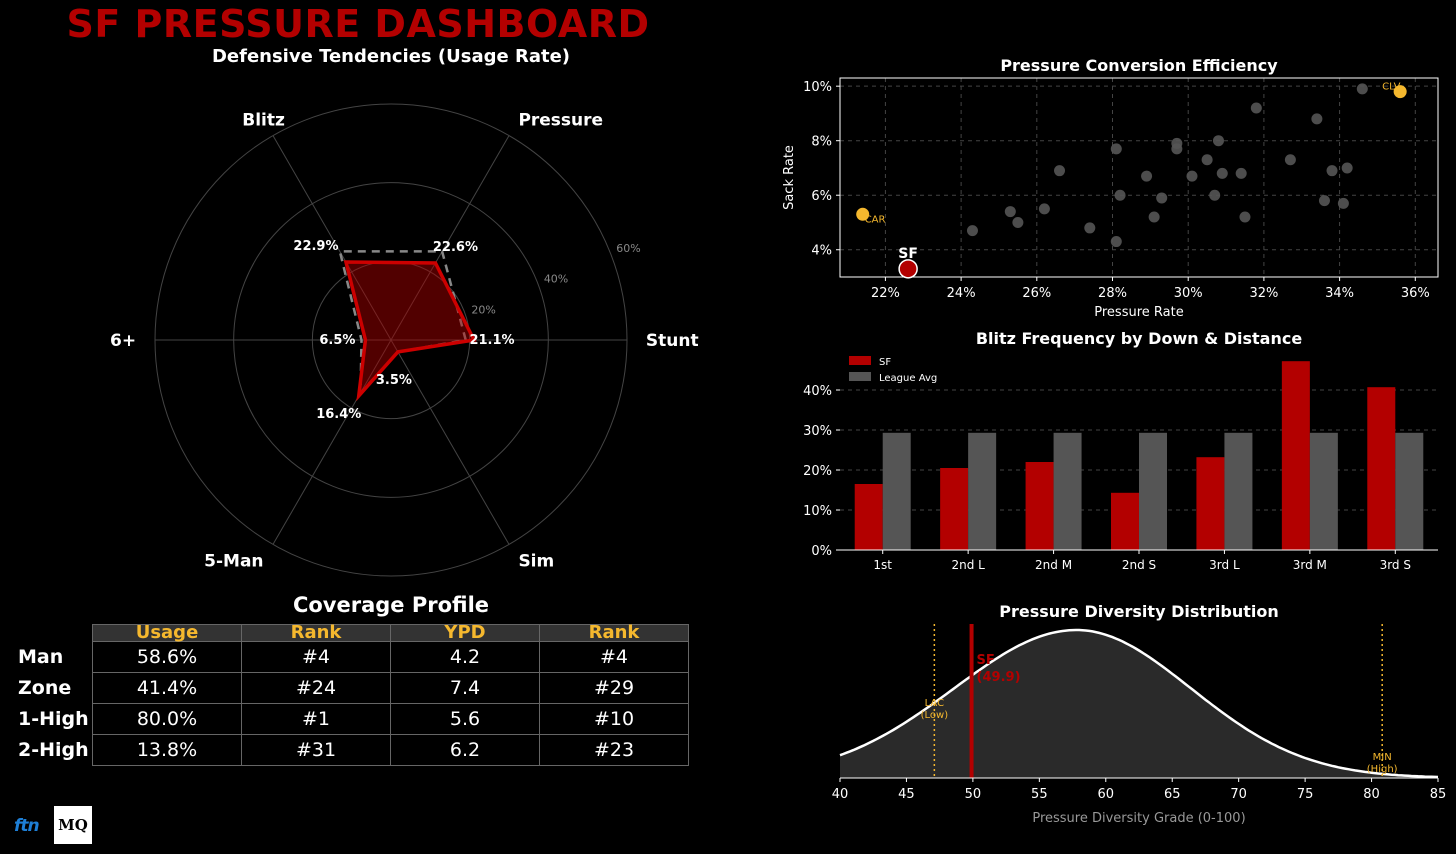 The image size is (1456, 854). What do you see at coordinates (316, 719) in the screenshot?
I see `table-cell: #1` at bounding box center [316, 719].